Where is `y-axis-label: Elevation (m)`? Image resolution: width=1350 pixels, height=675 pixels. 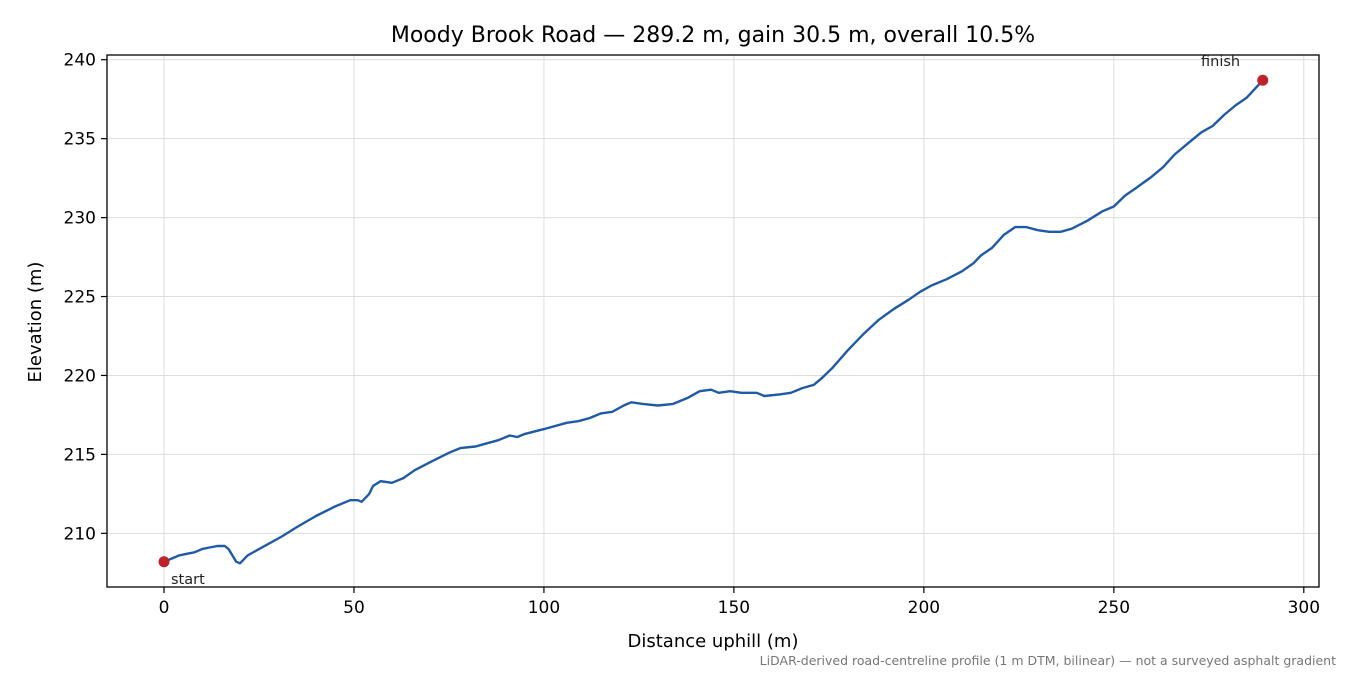
y-axis-label: Elevation (m) is located at coordinates (35, 322).